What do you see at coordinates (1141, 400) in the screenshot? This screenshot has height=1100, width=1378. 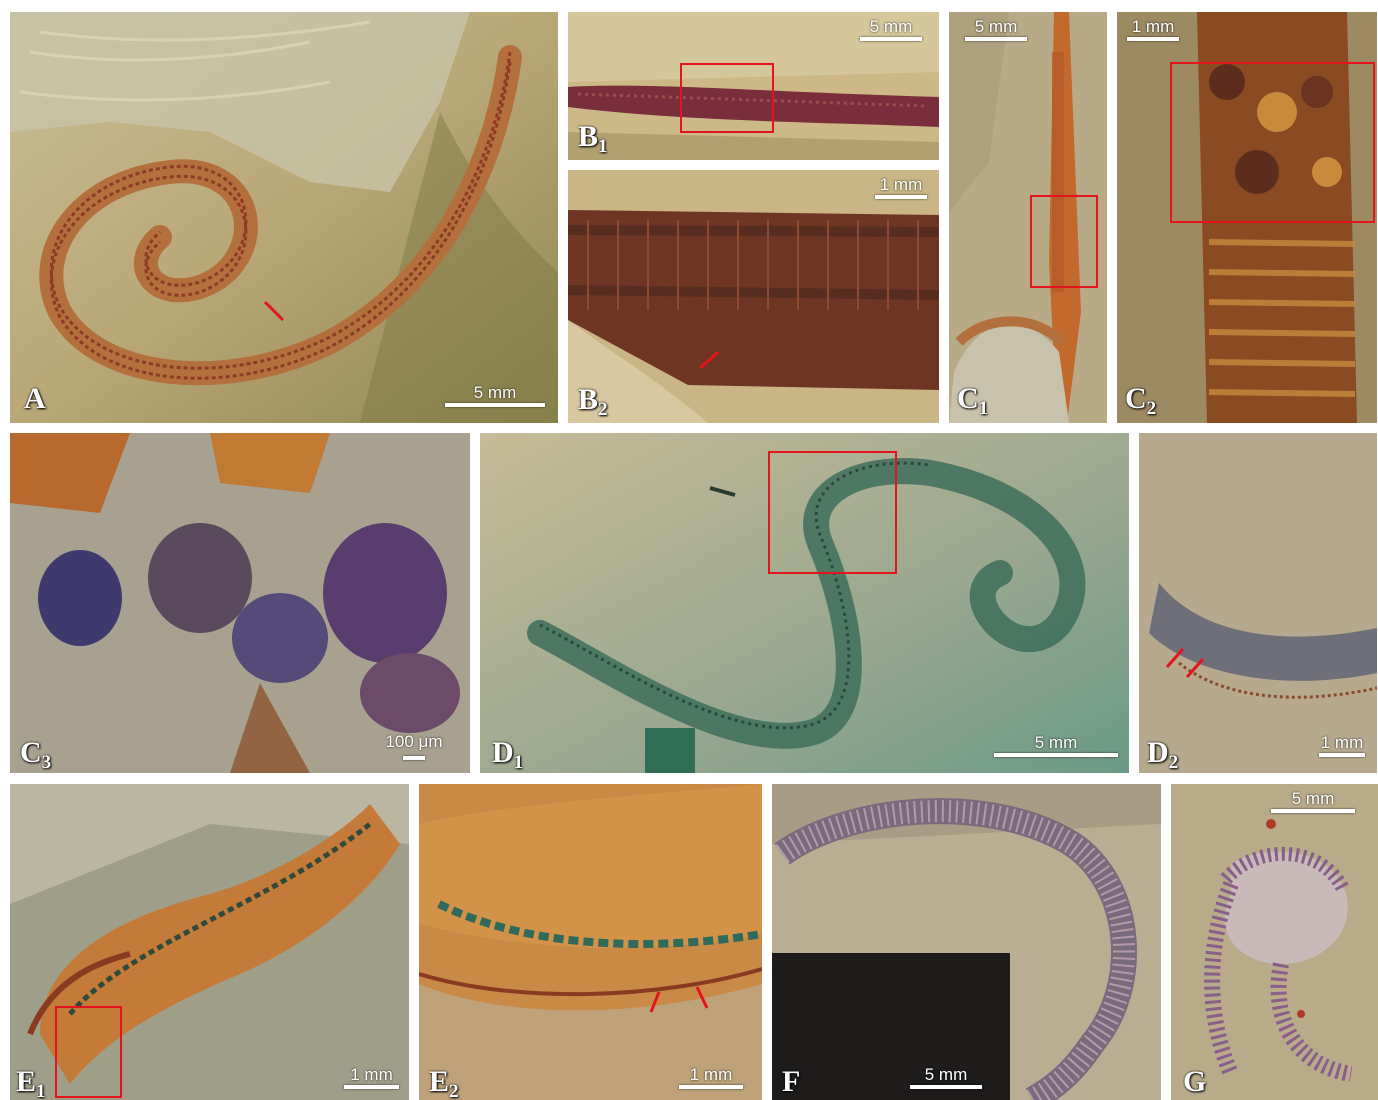 I see `panel-label: C2` at bounding box center [1141, 400].